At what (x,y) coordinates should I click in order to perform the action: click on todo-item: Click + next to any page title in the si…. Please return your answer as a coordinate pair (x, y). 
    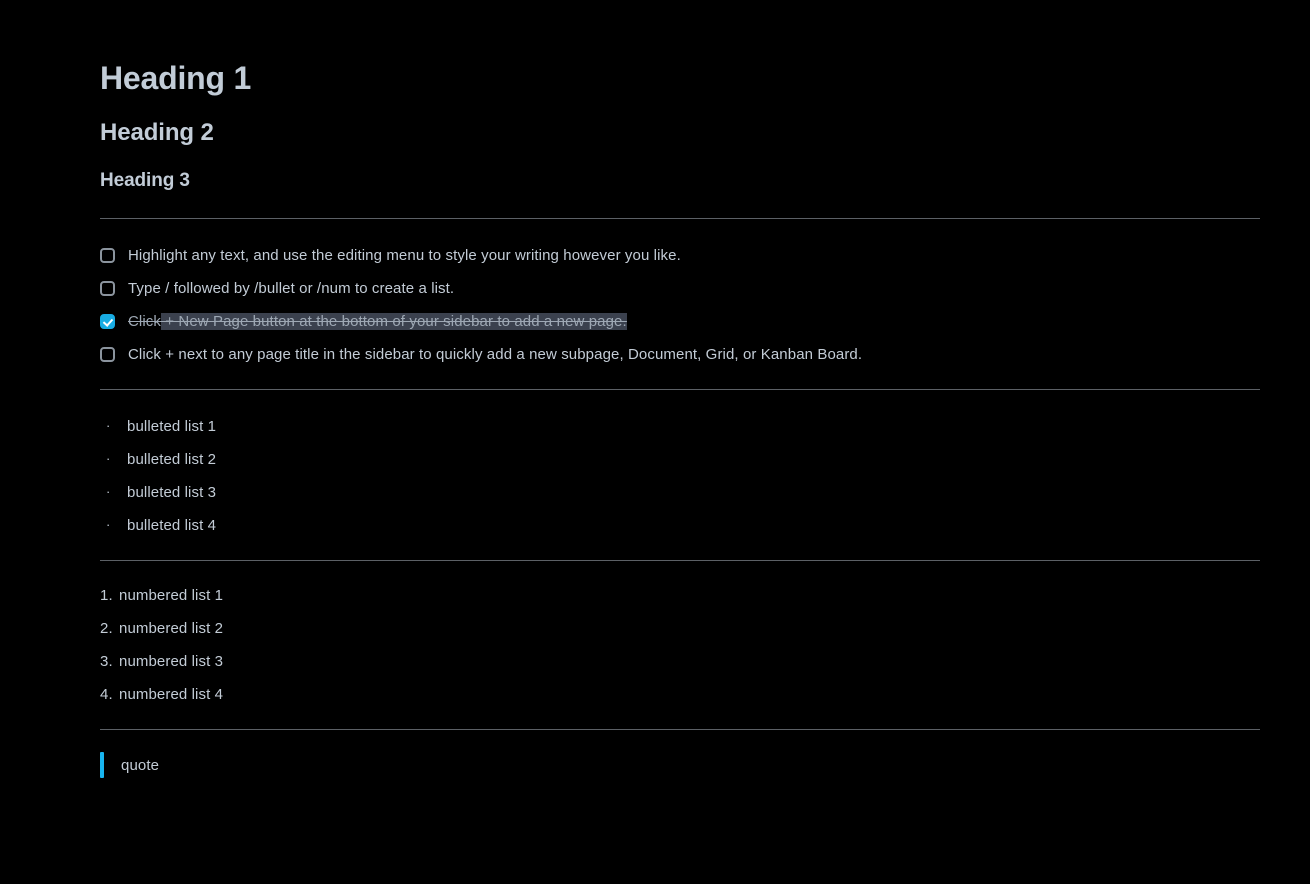
    Looking at the image, I should click on (680, 354).